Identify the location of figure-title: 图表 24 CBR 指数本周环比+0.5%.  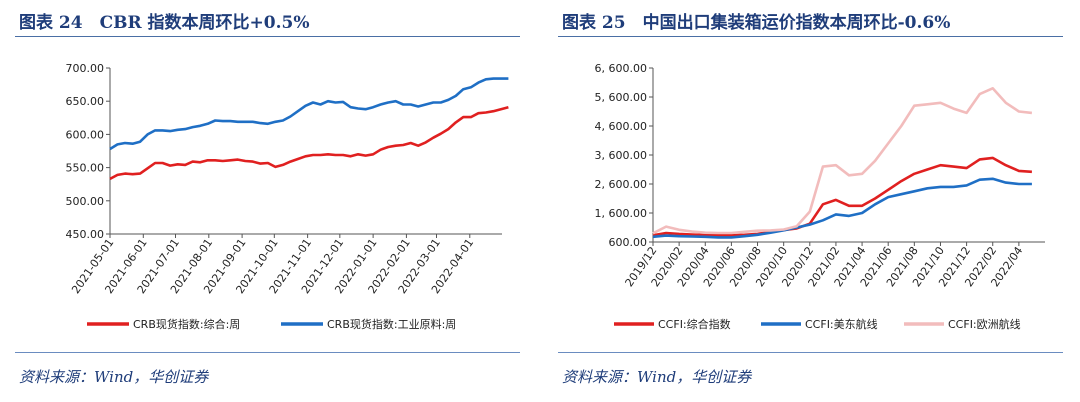
(164, 23).